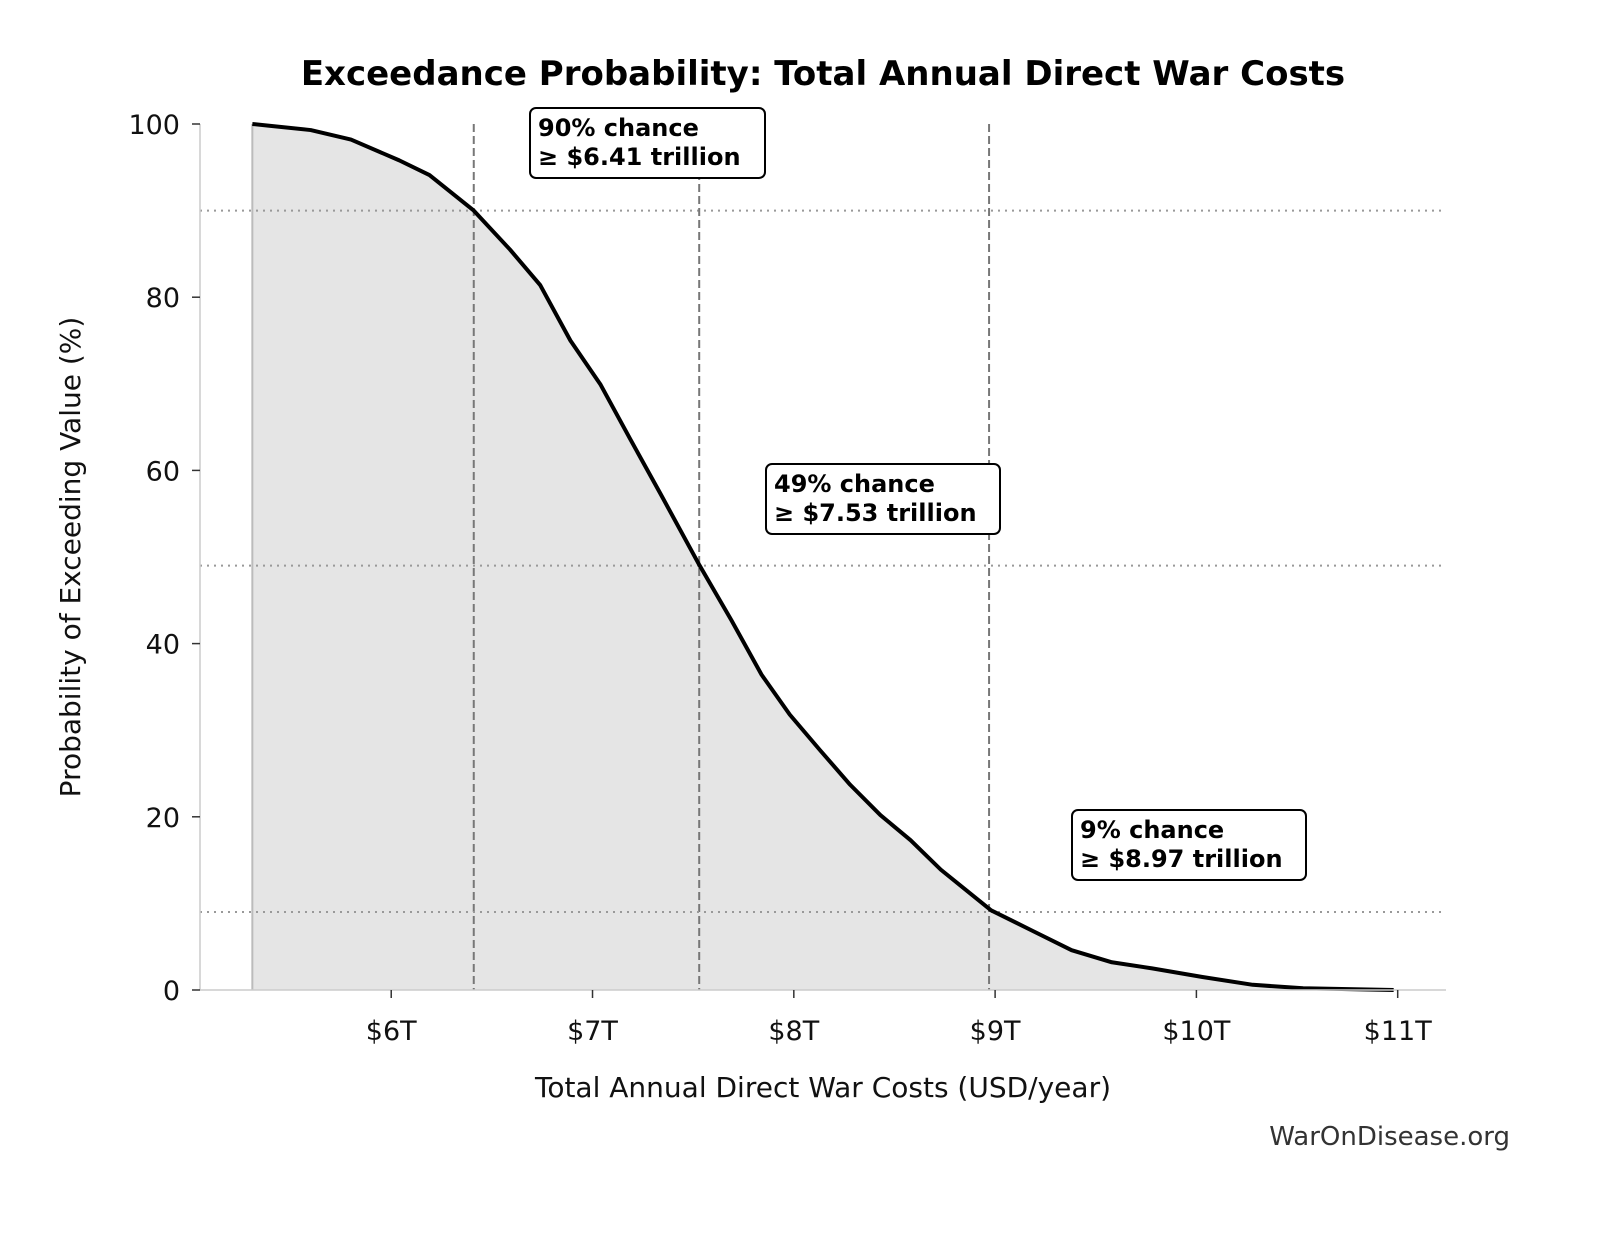 The width and height of the screenshot is (1604, 1234). What do you see at coordinates (639, 157) in the screenshot?
I see `annotation-line2: ≥ $6.41 trillion` at bounding box center [639, 157].